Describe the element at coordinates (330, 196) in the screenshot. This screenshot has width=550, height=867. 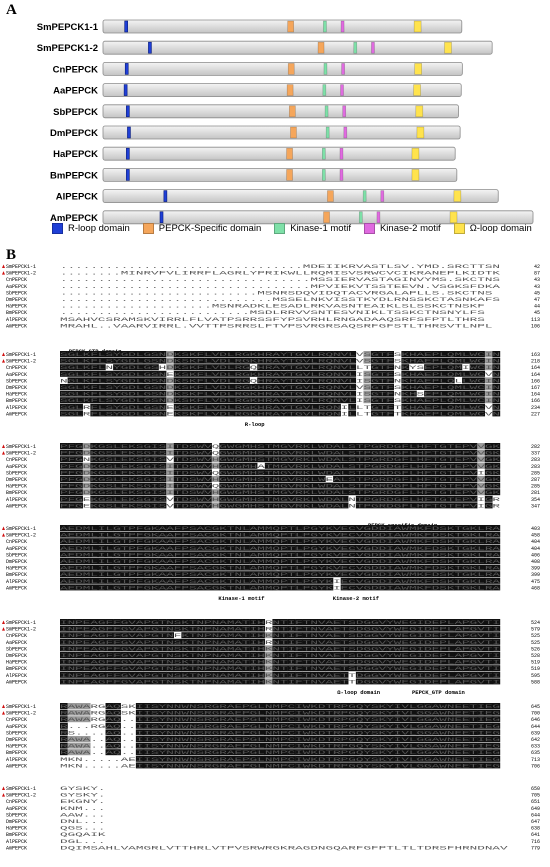
I see `pepck-specific-mark` at that location.